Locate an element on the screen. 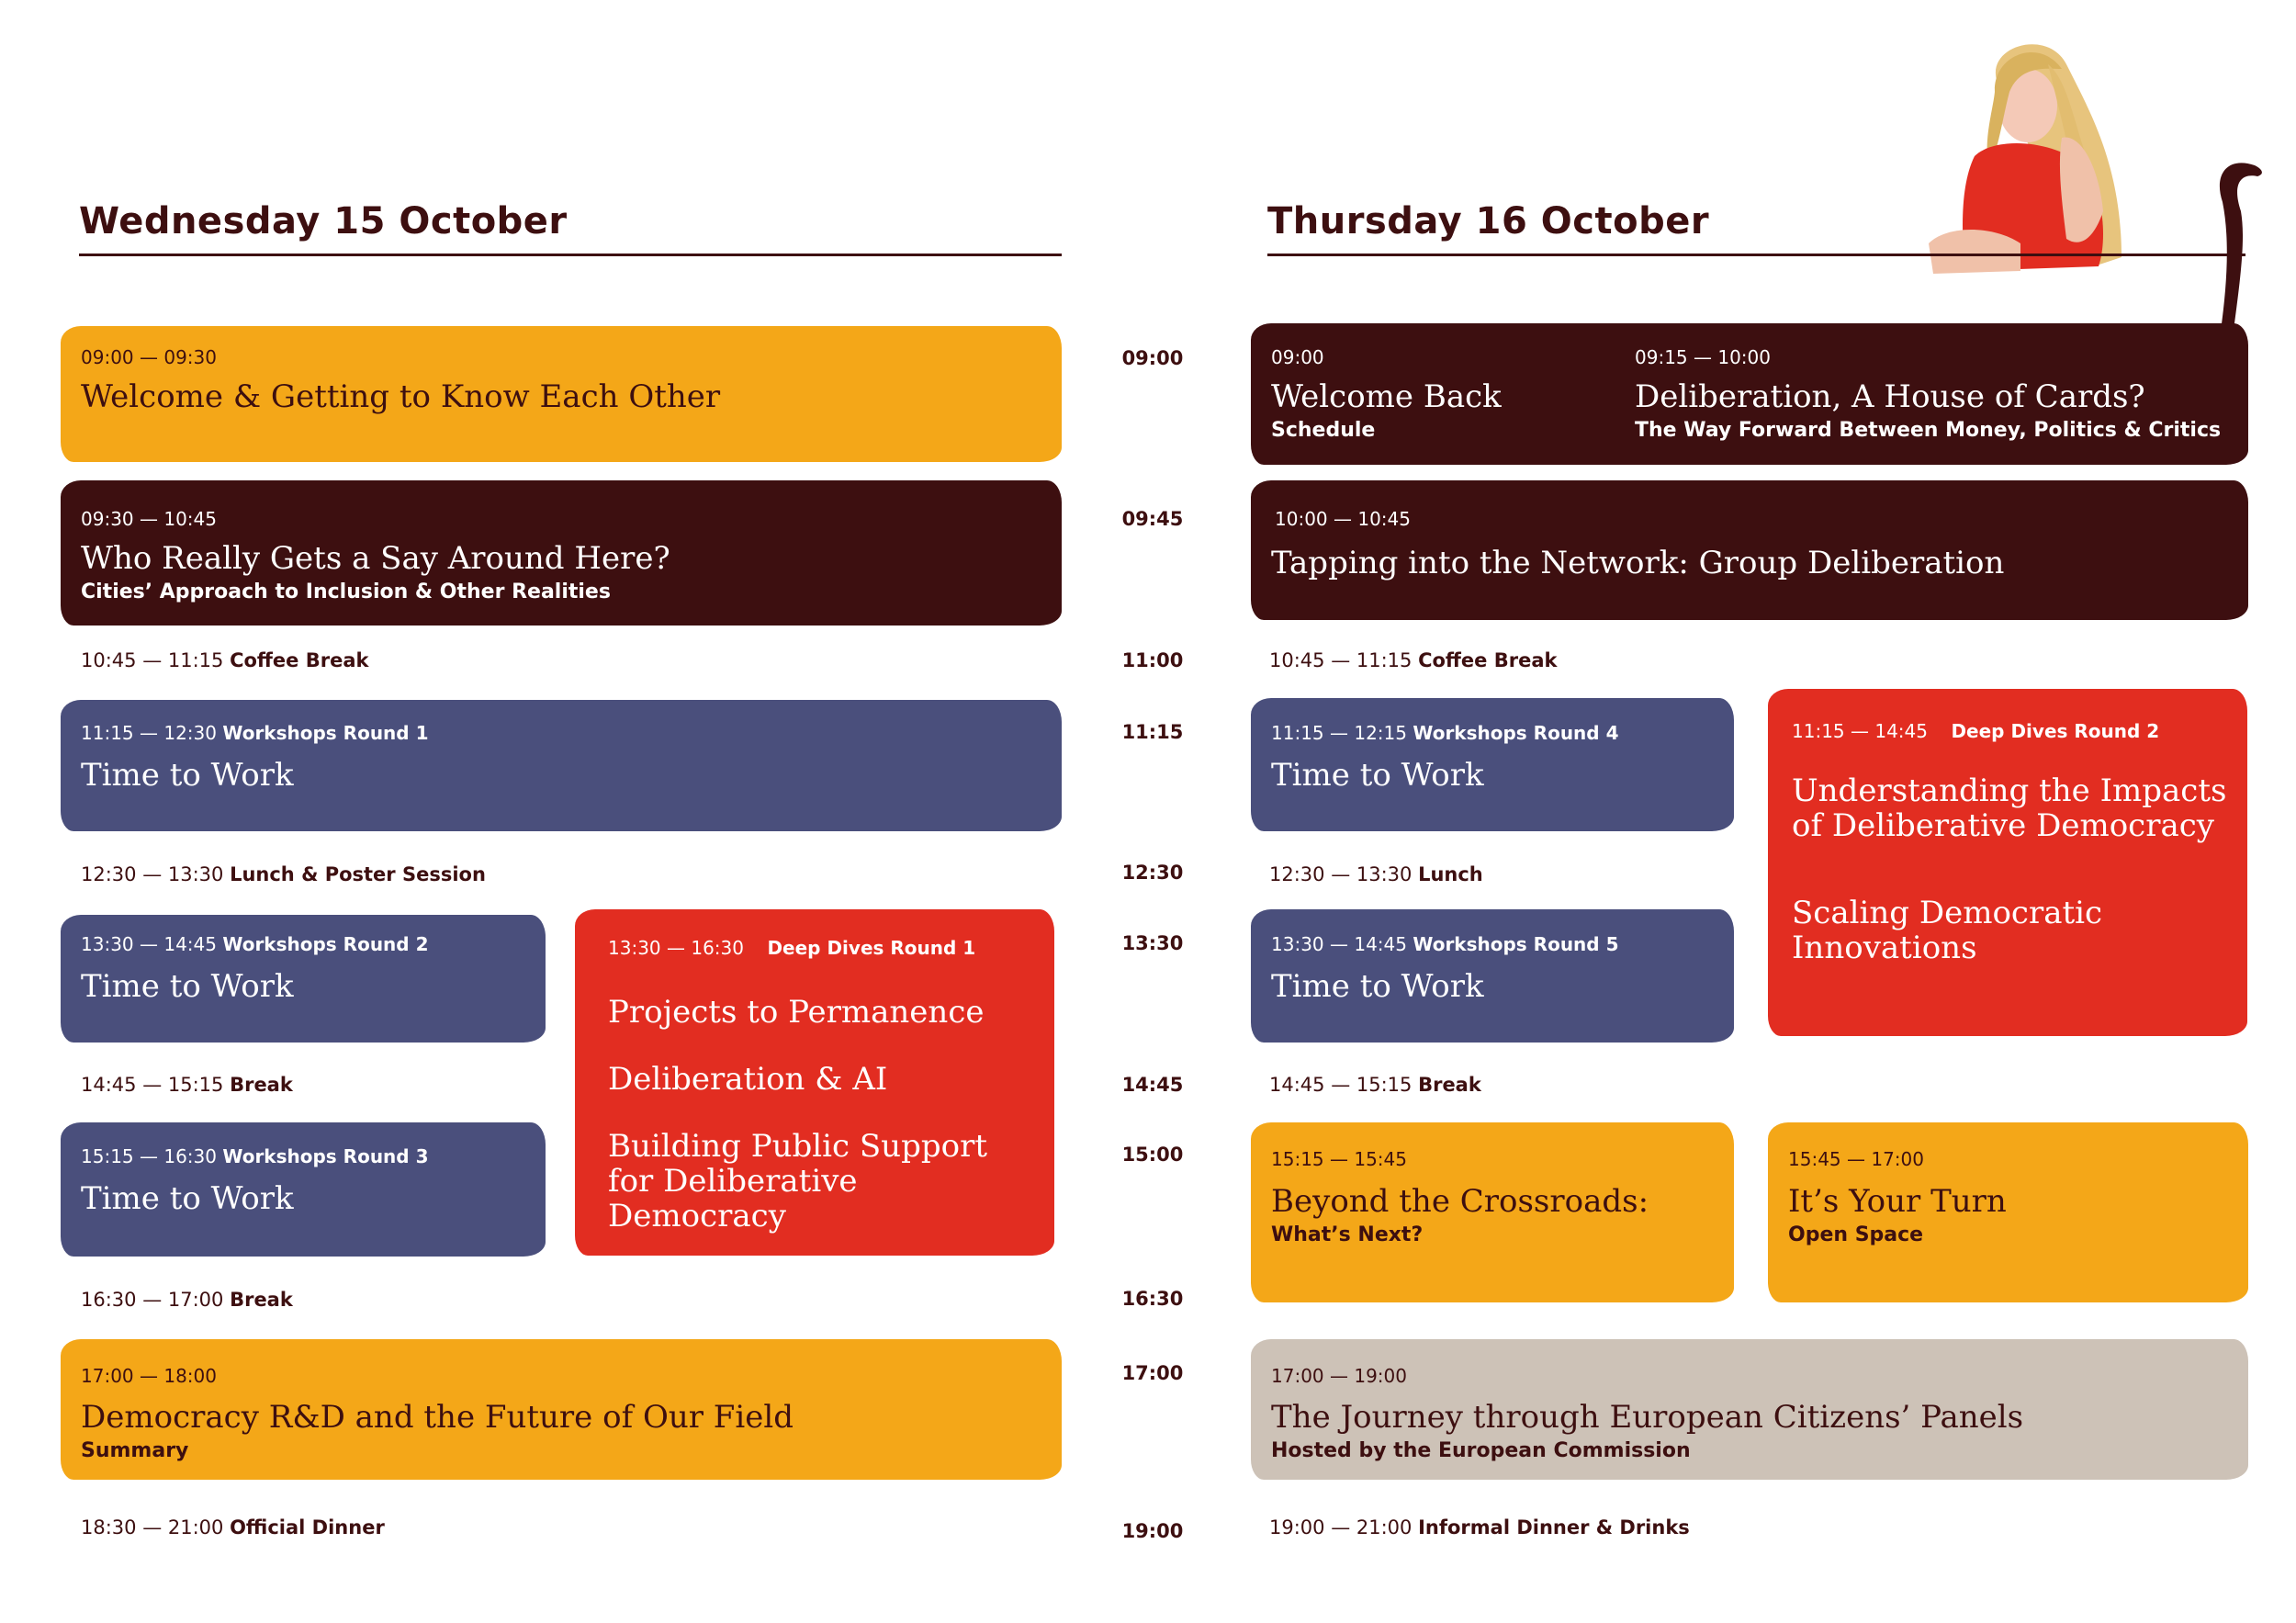  break-row-dinner: 19:00 — 21:00 Informal Dinner & Drinks is located at coordinates (1480, 1527).